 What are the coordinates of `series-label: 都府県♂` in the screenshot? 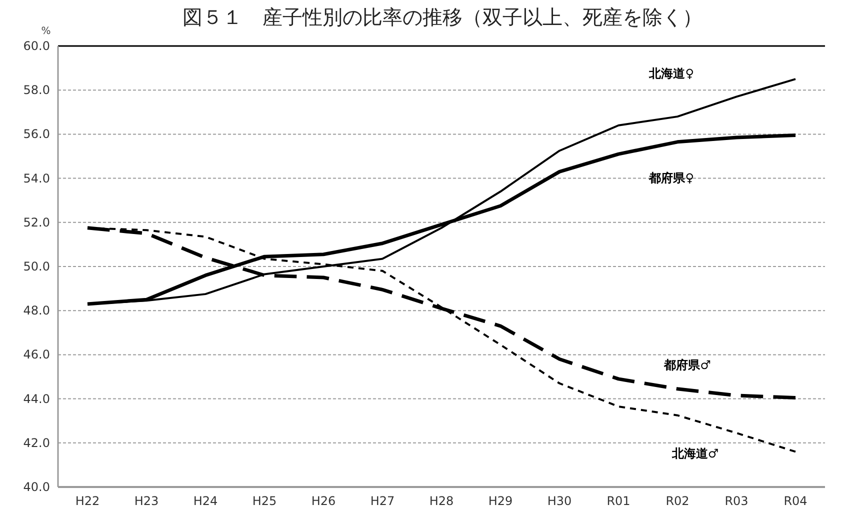 It's located at (687, 365).